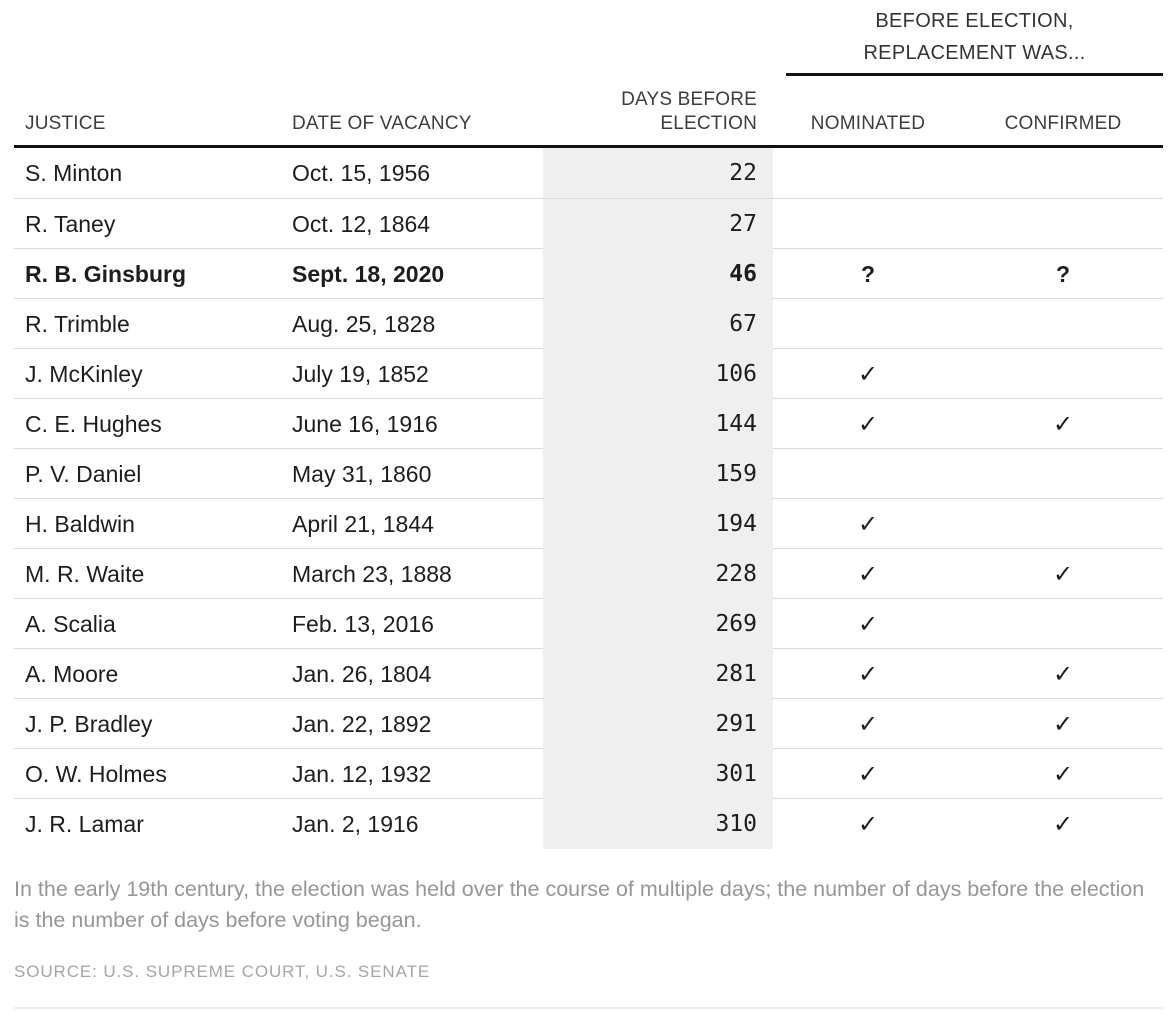 Image resolution: width=1176 pixels, height=1014 pixels. Describe the element at coordinates (658, 524) in the screenshot. I see `days-before-election-value: 194` at that location.